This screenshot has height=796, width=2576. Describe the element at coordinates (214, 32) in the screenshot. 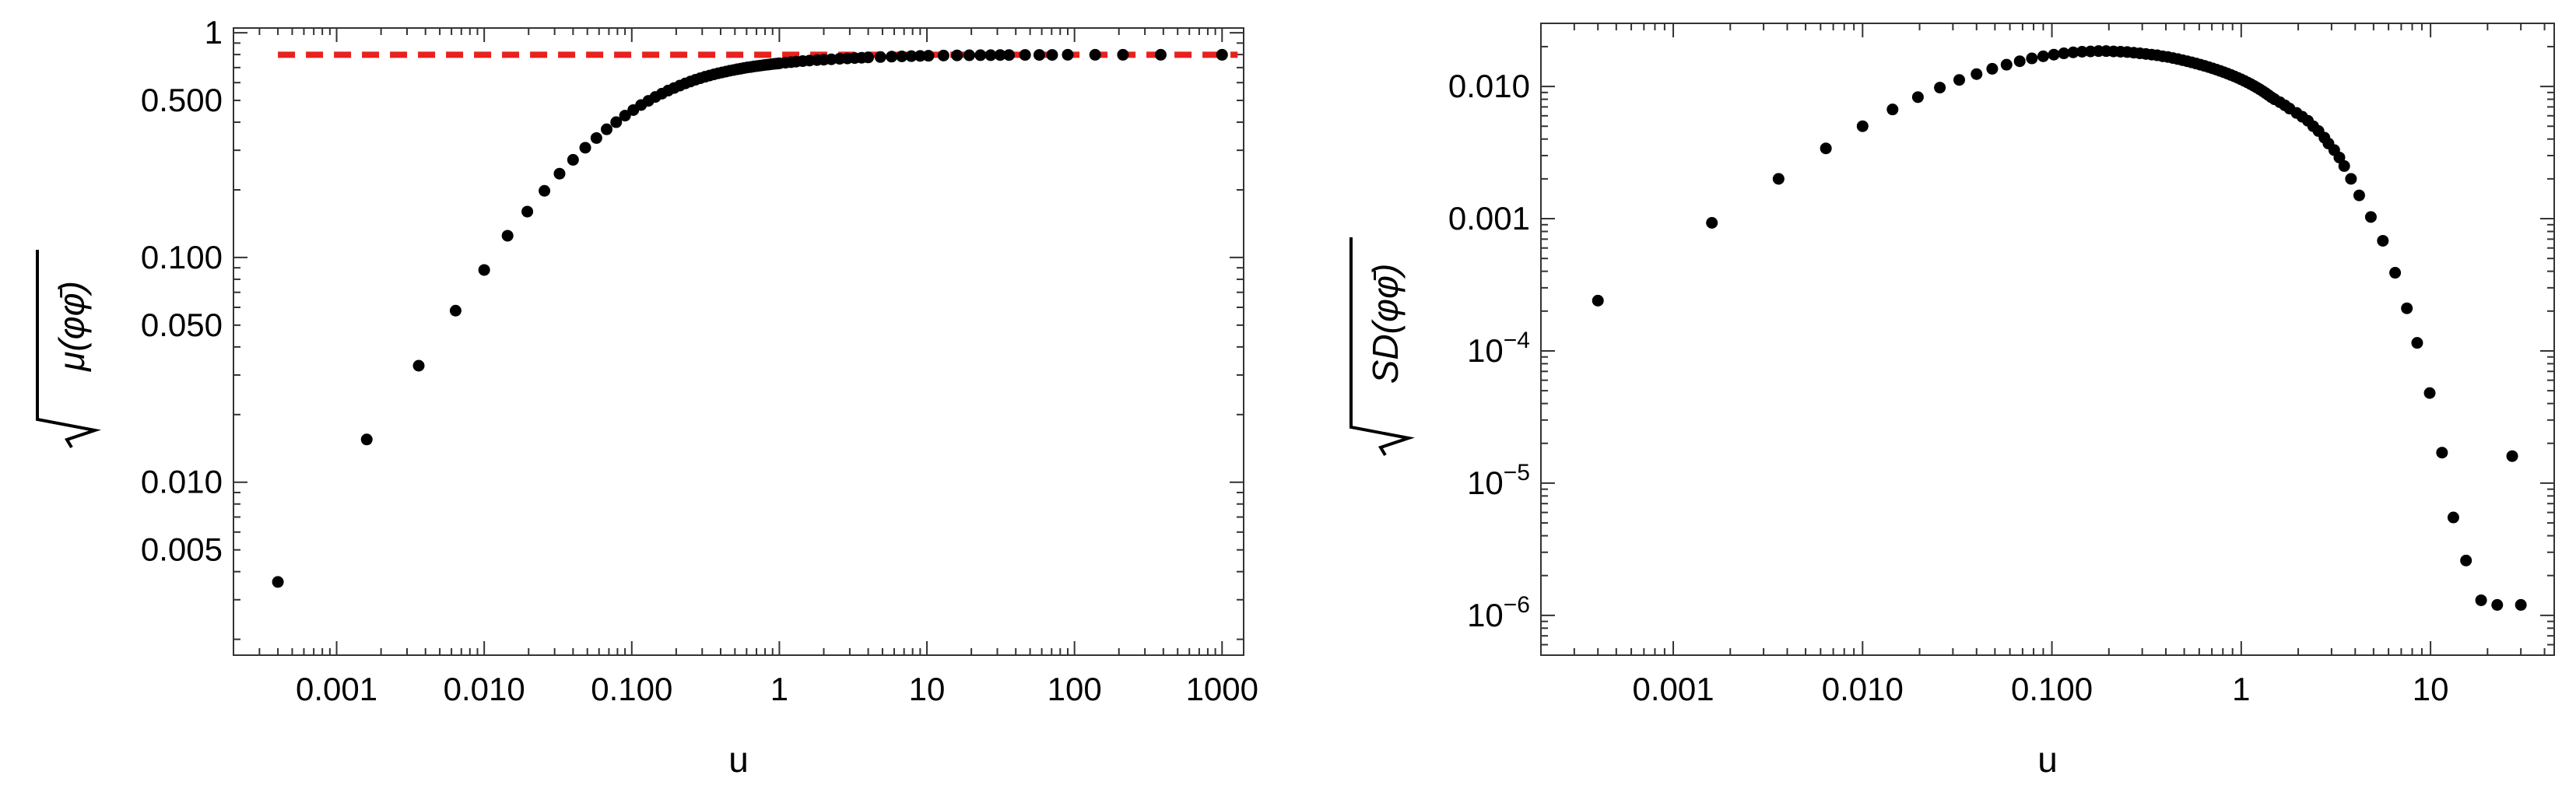

I see `y-tick-label: 1` at that location.